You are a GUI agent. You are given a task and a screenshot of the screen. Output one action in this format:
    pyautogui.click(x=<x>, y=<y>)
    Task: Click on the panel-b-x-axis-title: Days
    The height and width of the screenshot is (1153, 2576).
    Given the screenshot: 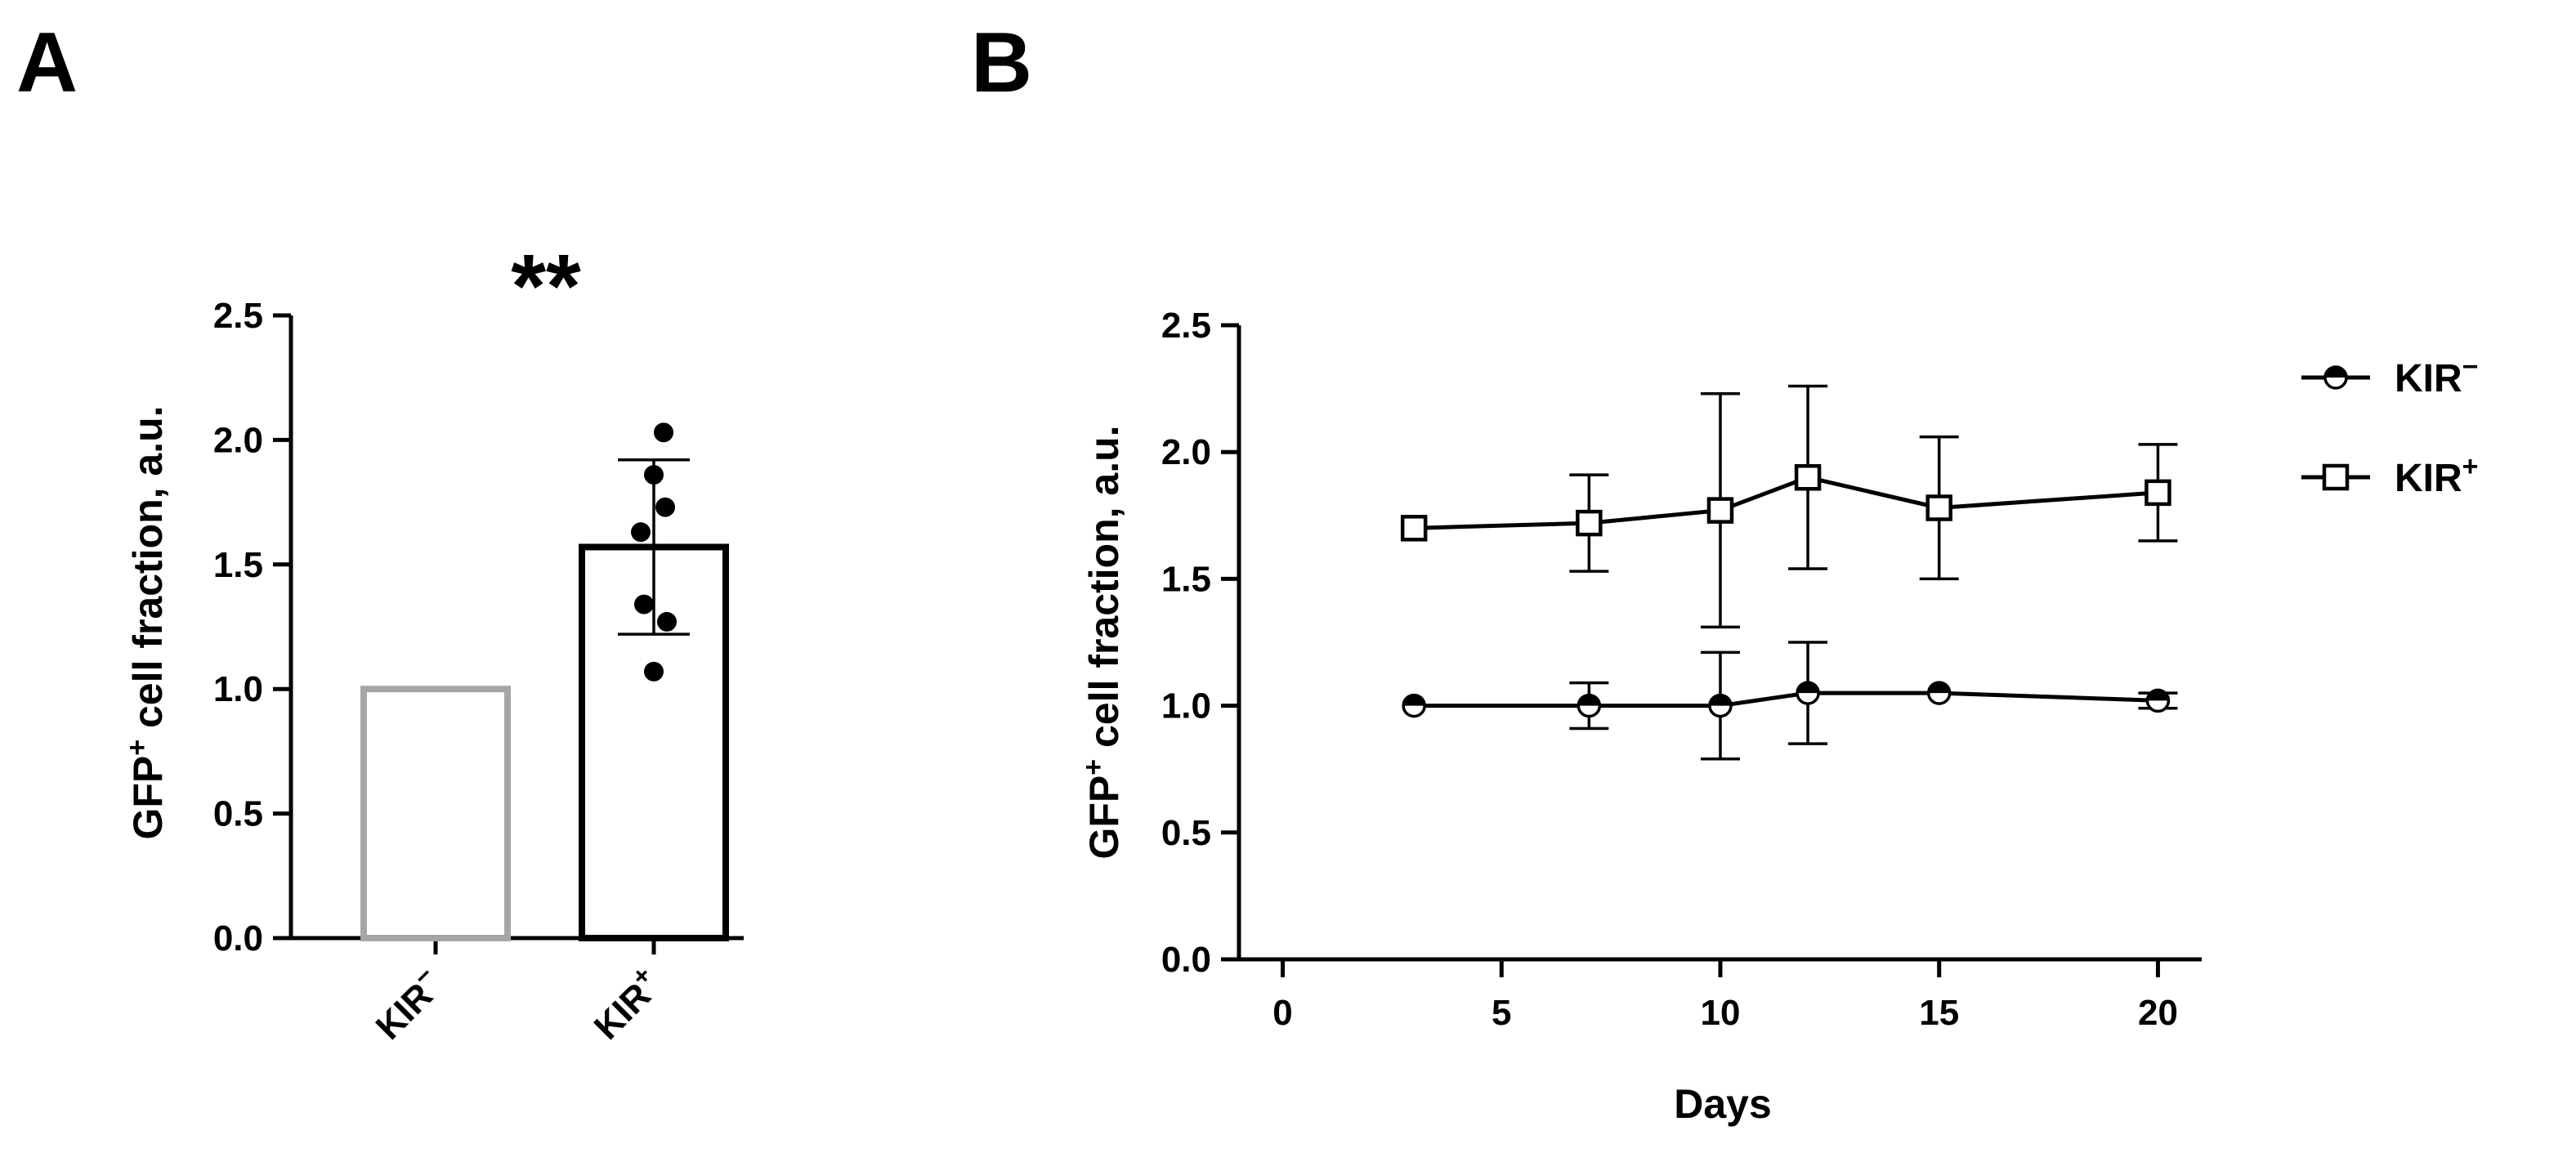 What is the action you would take?
    pyautogui.click(x=1723, y=1104)
    